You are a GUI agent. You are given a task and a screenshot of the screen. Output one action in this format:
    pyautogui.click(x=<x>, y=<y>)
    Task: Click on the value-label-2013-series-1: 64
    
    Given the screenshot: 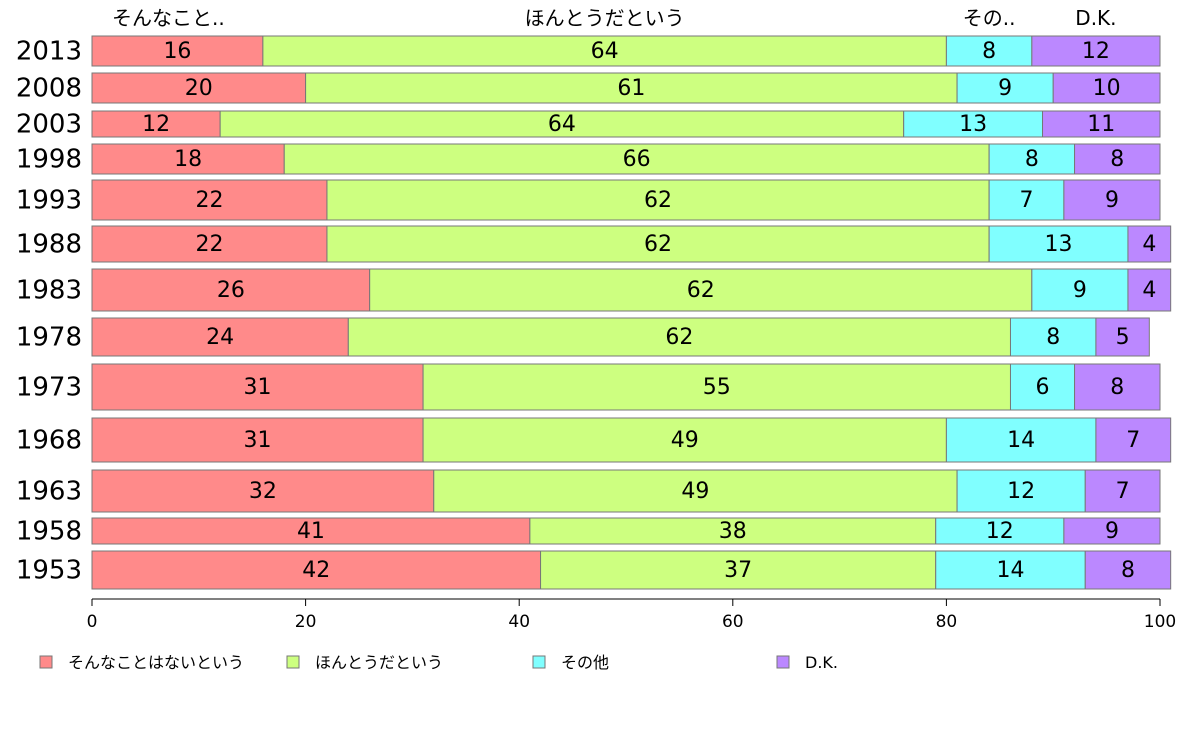 What is the action you would take?
    pyautogui.click(x=605, y=51)
    